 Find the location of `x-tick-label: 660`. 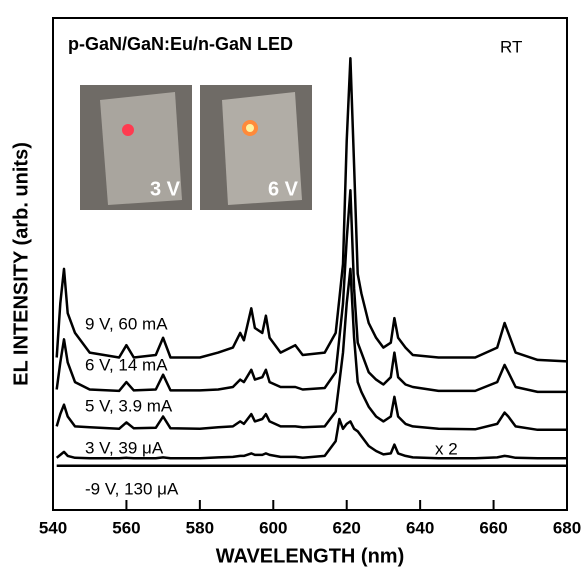

x-tick-label: 660 is located at coordinates (493, 527).